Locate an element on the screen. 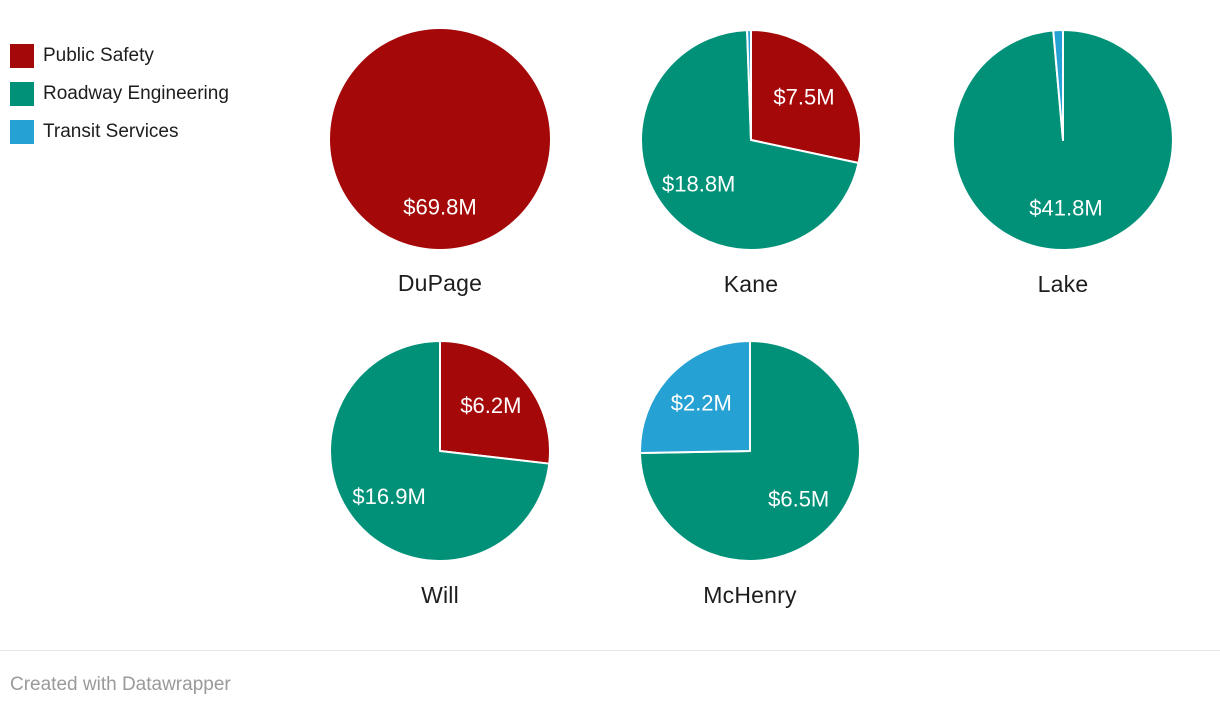 The image size is (1220, 708). pie-chart-kane: $7.5M $18.8M is located at coordinates (751, 140).